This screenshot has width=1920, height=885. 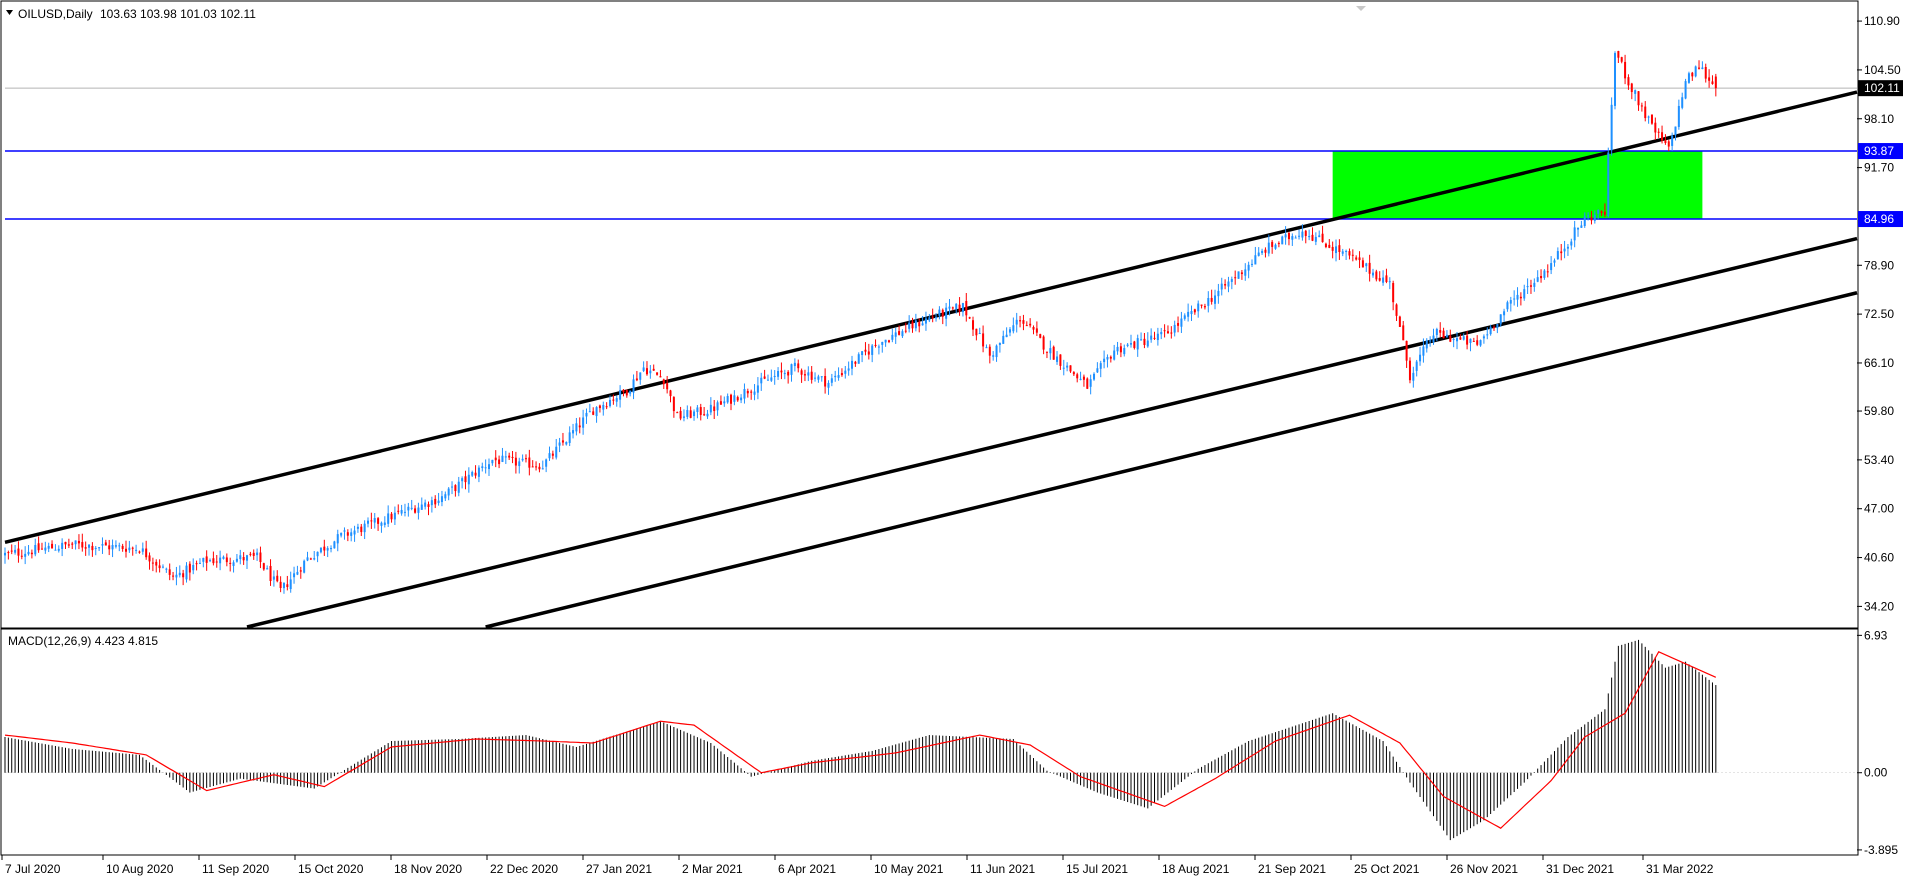 What do you see at coordinates (712, 869) in the screenshot?
I see `date-tick-label: 2 Mar 2021` at bounding box center [712, 869].